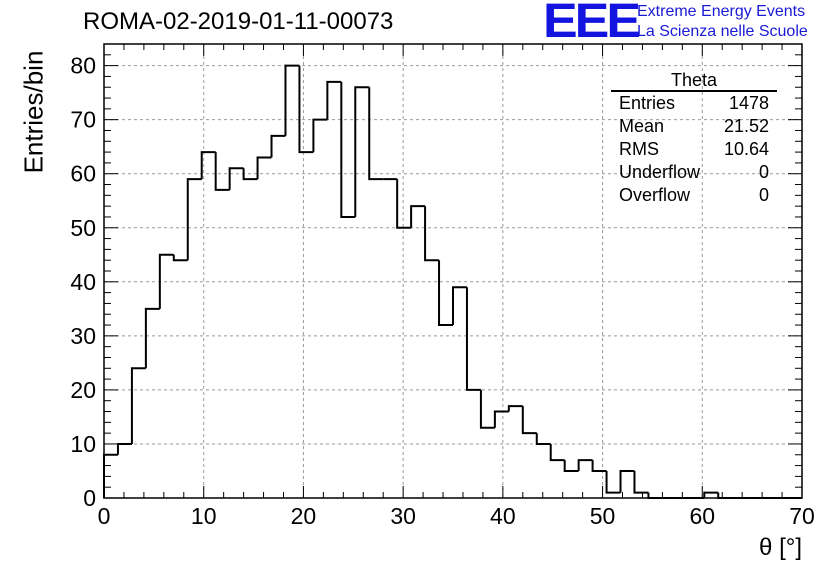 The height and width of the screenshot is (572, 836). I want to click on x-tick-label: 0, so click(104, 516).